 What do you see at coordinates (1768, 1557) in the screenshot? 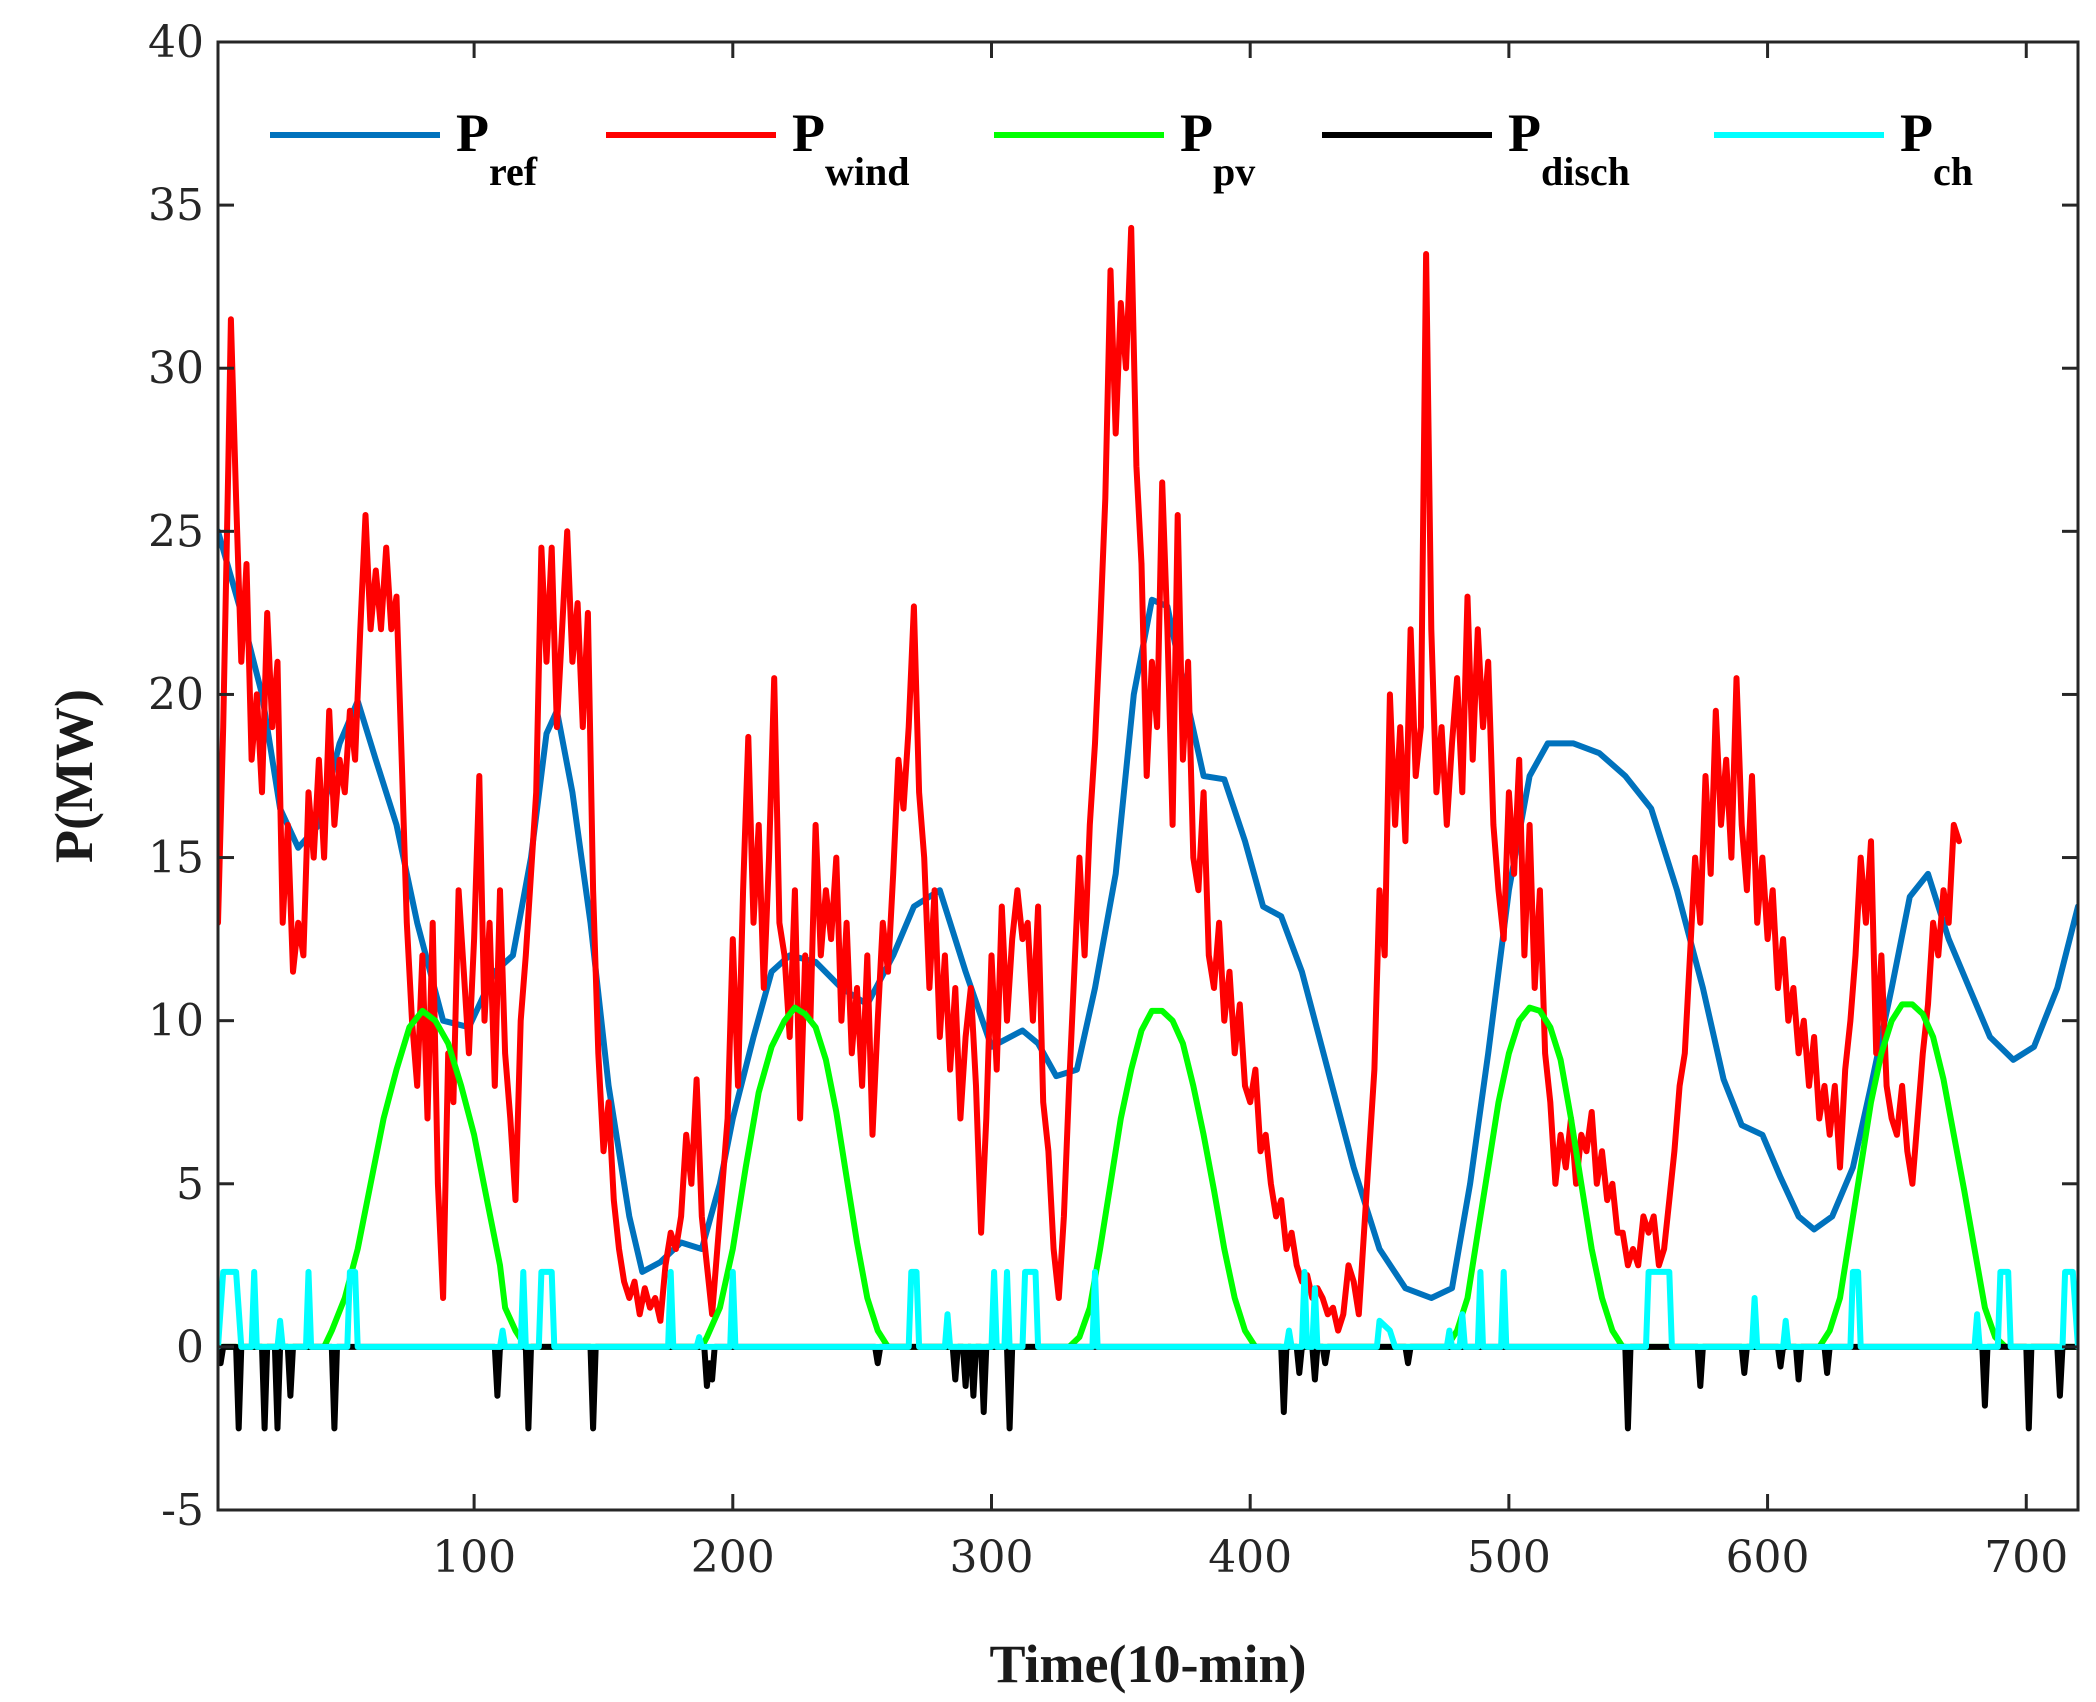
I see `x-tick-label: 600` at bounding box center [1768, 1557].